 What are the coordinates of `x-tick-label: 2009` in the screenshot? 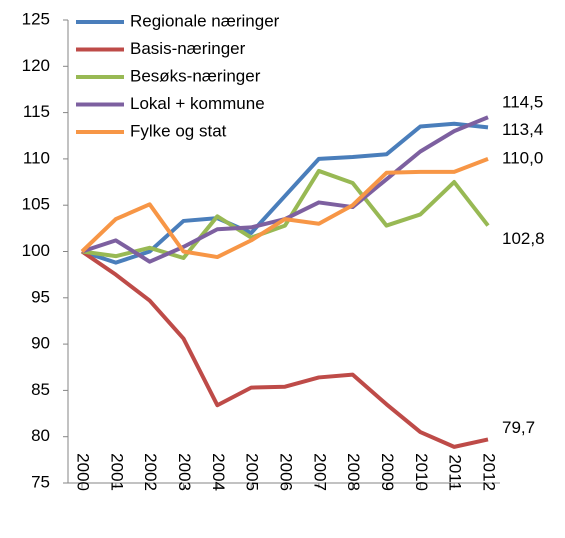 It's located at (387, 472).